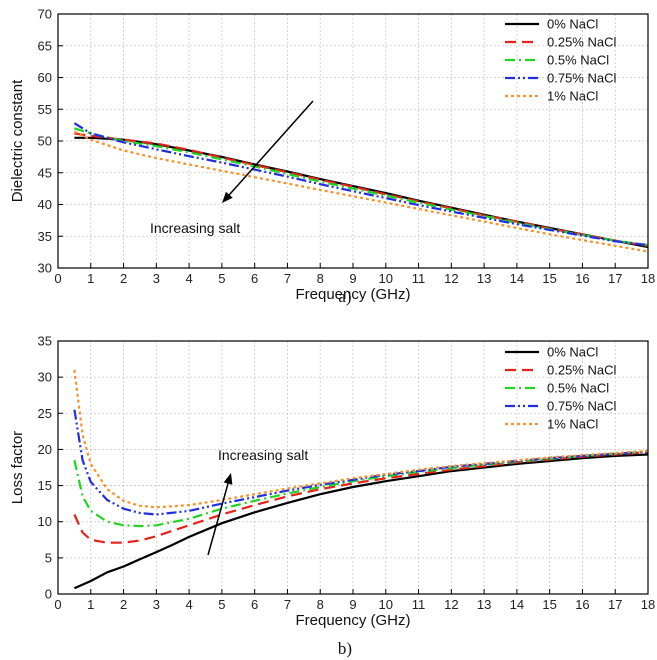  What do you see at coordinates (344, 296) in the screenshot?
I see `panel-caption: a)` at bounding box center [344, 296].